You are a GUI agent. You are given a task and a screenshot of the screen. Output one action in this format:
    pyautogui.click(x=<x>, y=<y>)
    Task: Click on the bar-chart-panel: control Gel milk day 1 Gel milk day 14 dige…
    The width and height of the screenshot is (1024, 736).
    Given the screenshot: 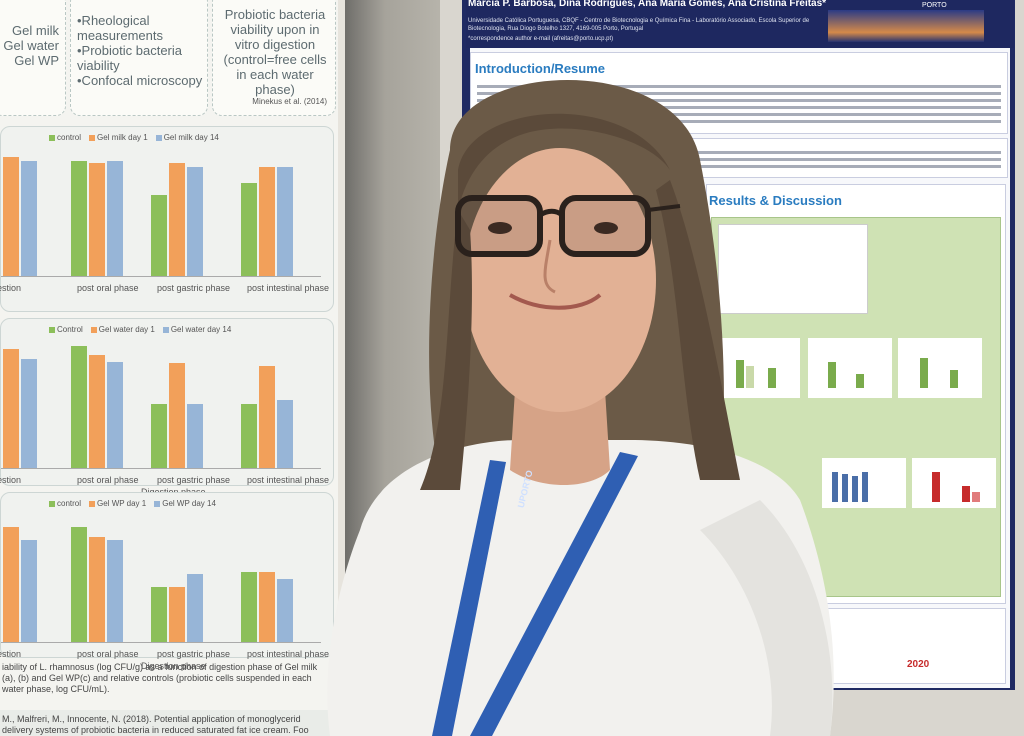 What is the action you would take?
    pyautogui.click(x=167, y=219)
    